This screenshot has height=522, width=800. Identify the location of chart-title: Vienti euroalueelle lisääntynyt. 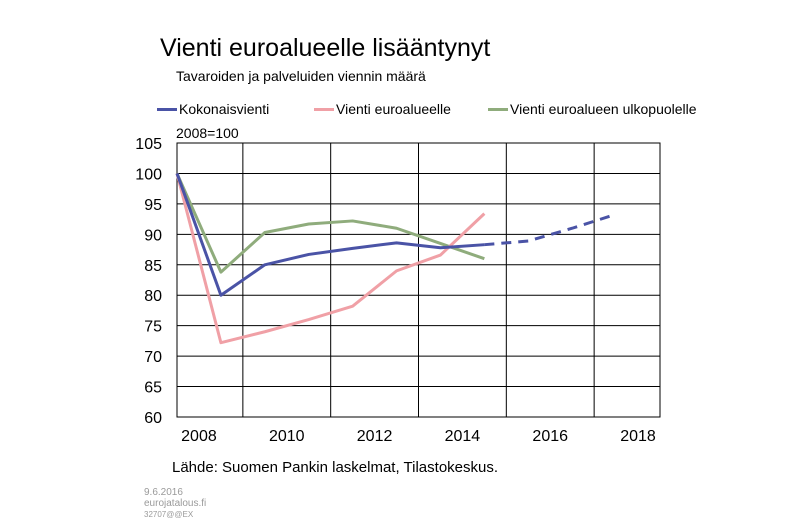
(325, 48).